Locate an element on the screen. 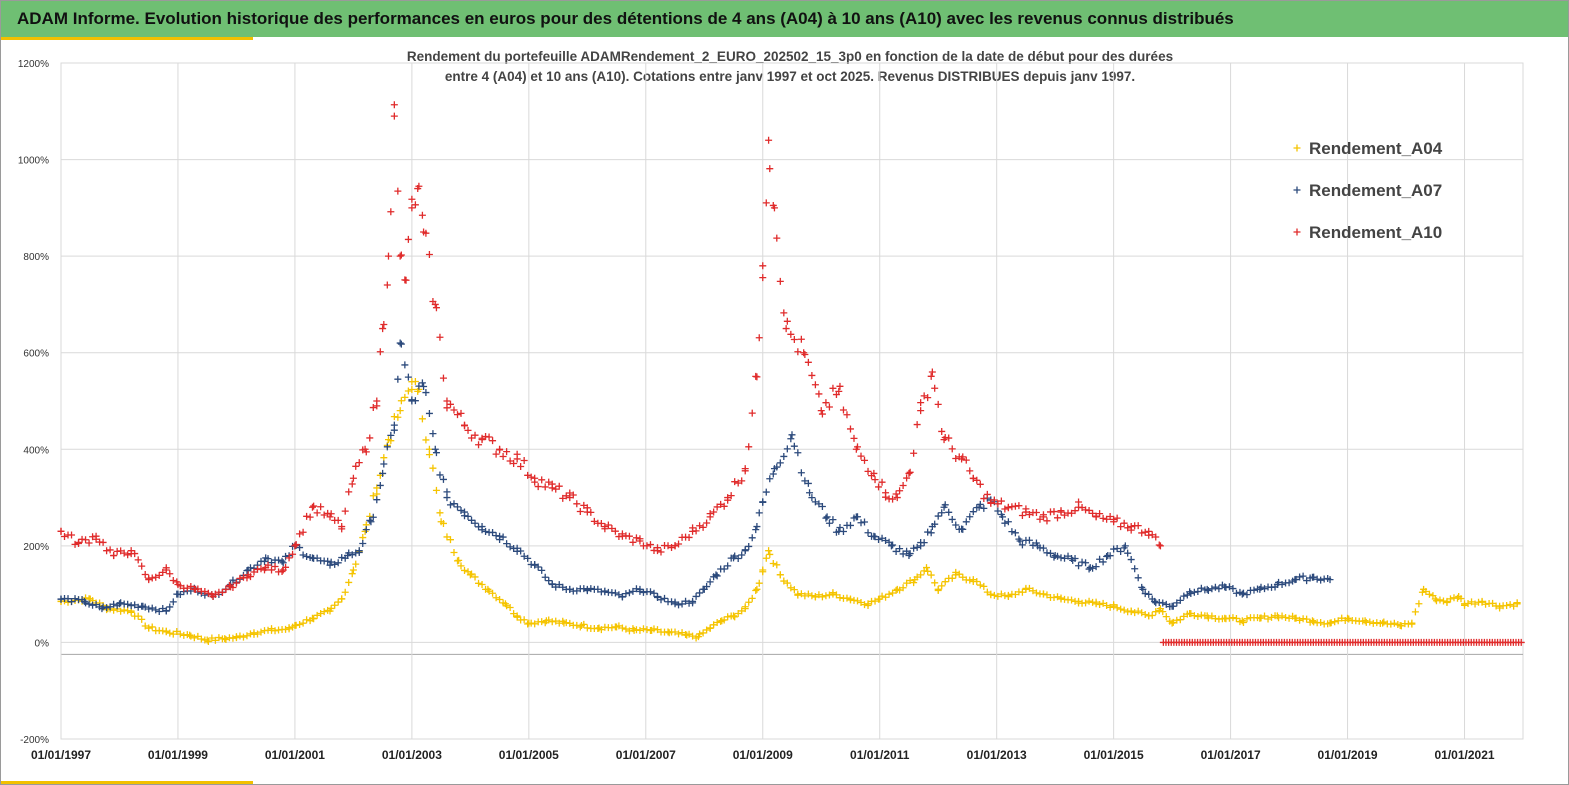 The width and height of the screenshot is (1569, 785). y-tick-label: 600% is located at coordinates (36, 354).